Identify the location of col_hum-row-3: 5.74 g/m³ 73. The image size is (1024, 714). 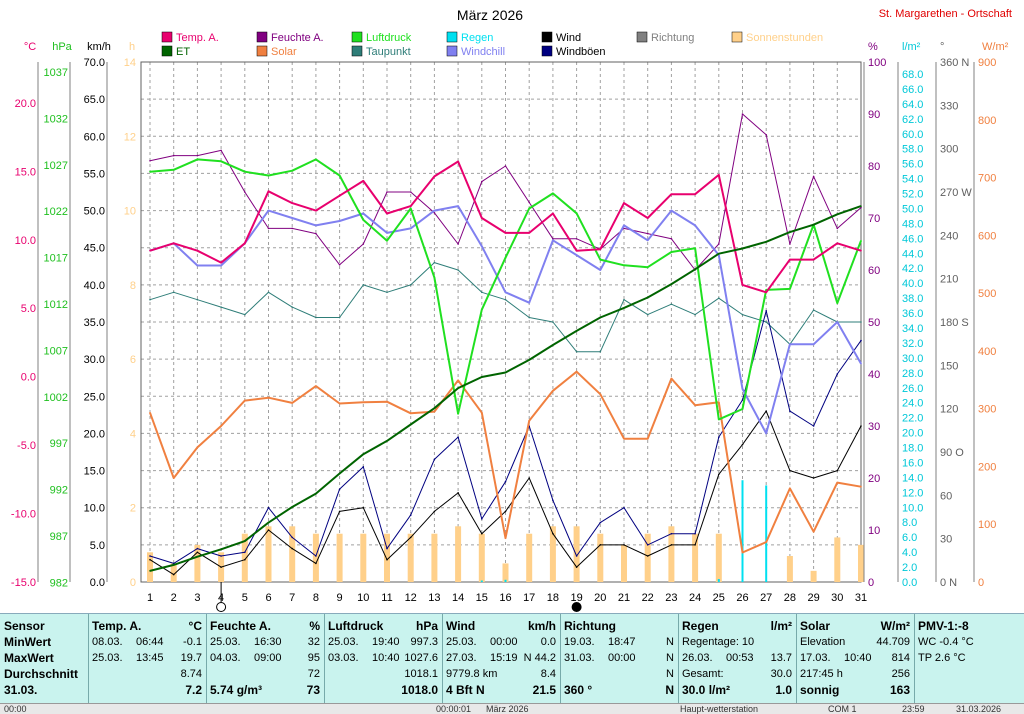
(265, 690).